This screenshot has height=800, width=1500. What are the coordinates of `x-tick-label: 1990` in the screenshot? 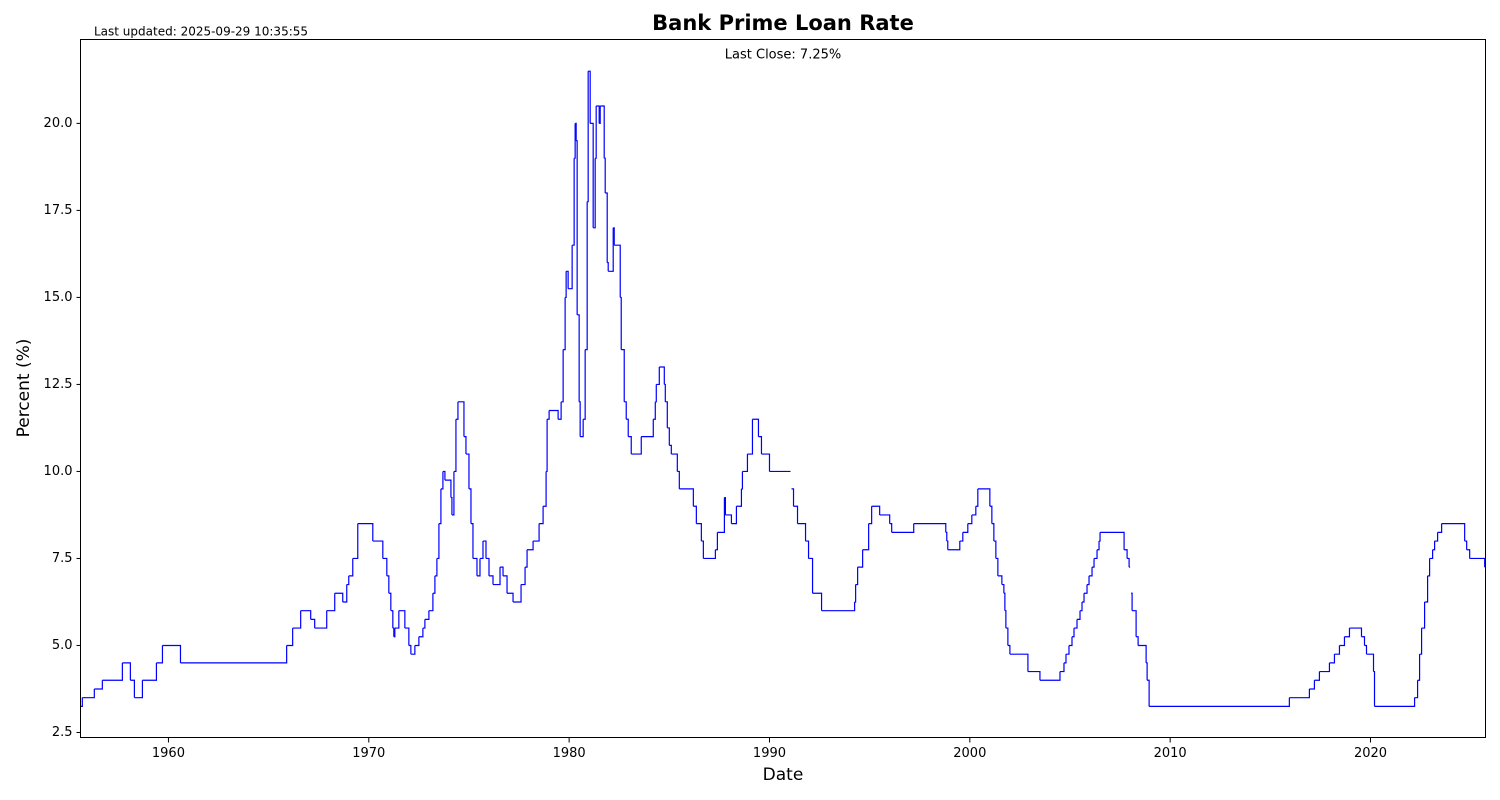 It's located at (769, 753).